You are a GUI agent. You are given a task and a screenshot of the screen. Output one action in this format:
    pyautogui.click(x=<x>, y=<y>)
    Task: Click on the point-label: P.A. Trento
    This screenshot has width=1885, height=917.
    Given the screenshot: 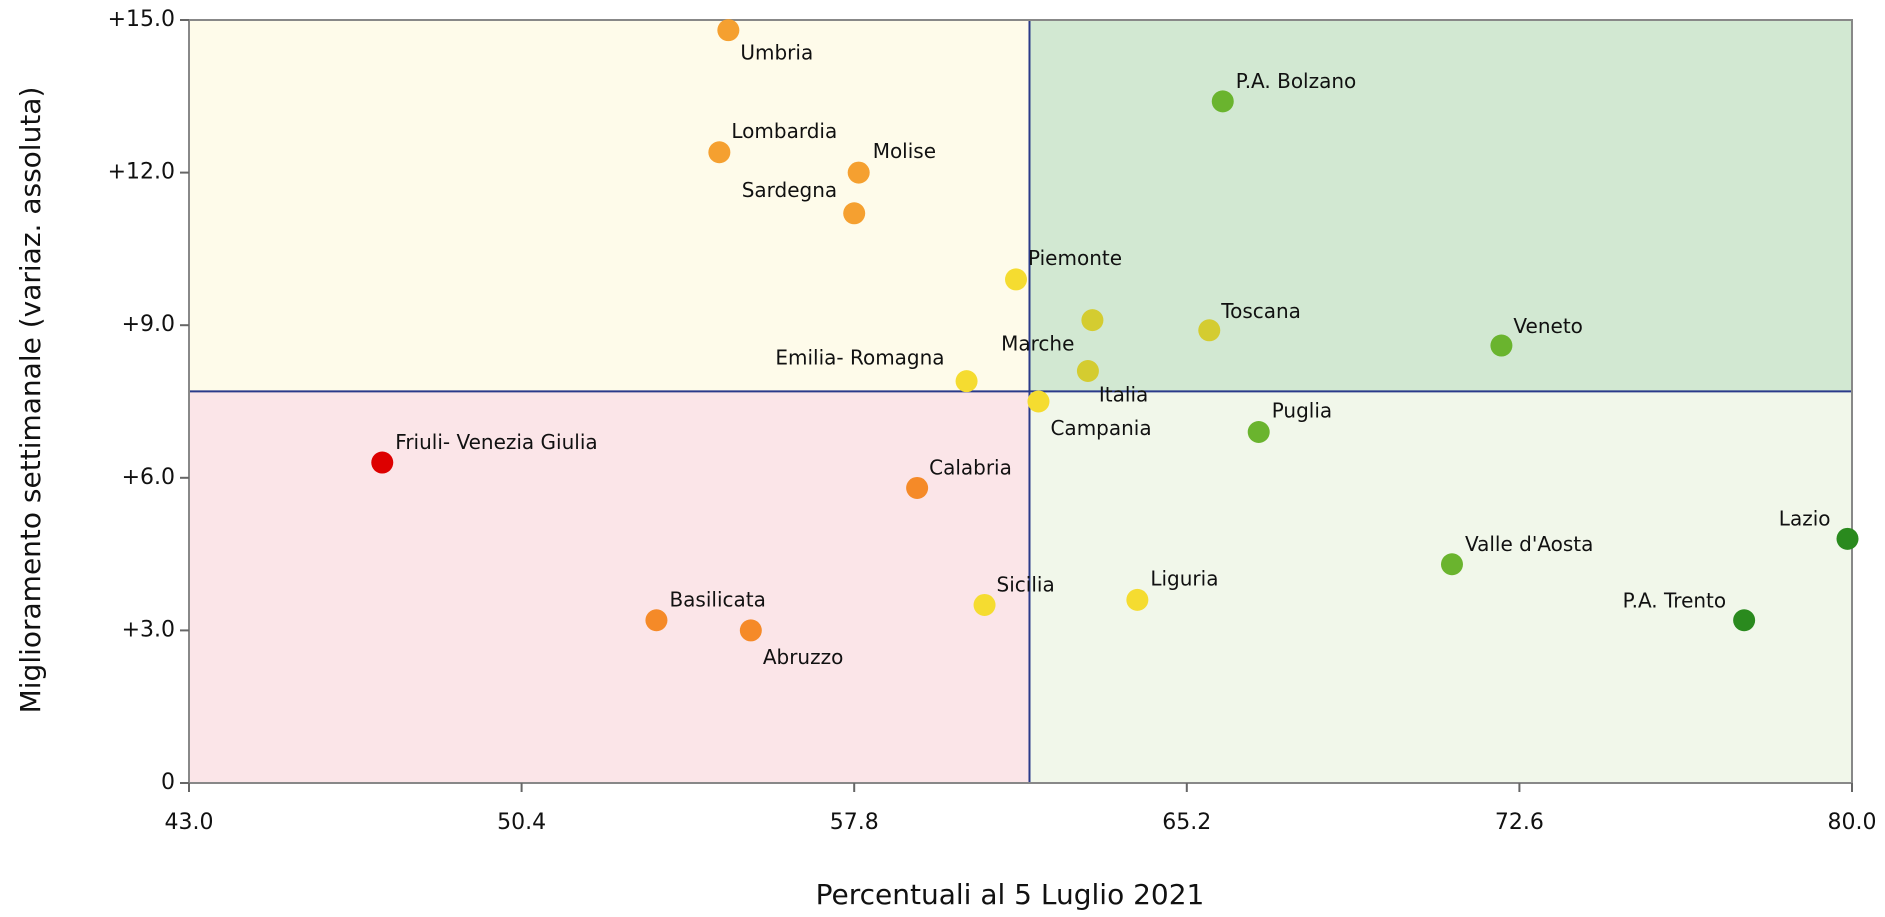 What is the action you would take?
    pyautogui.click(x=1674, y=601)
    